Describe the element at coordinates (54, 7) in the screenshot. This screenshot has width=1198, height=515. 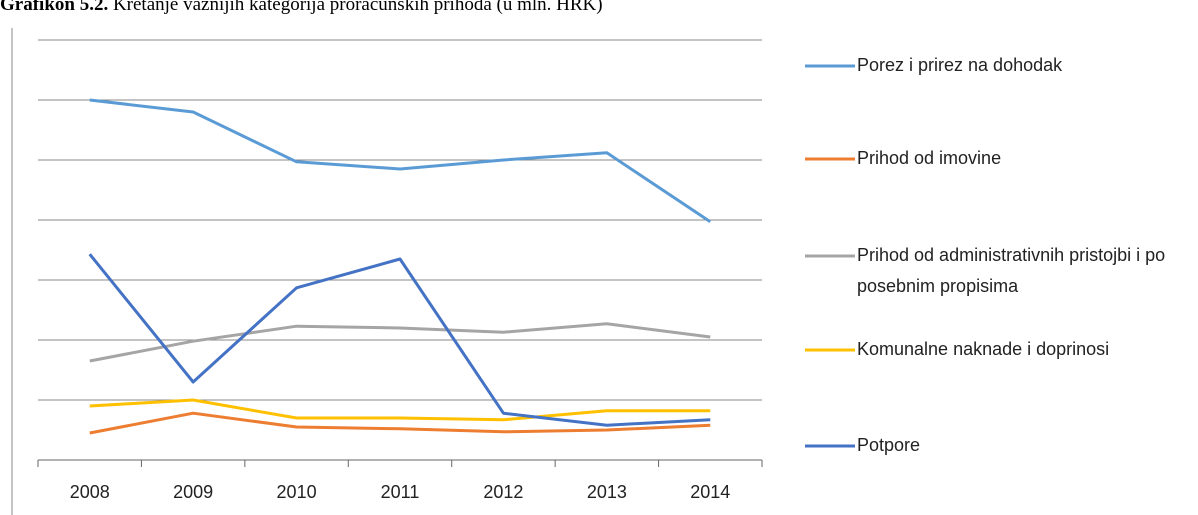
I see `title-label: Grafikon 5.2.` at that location.